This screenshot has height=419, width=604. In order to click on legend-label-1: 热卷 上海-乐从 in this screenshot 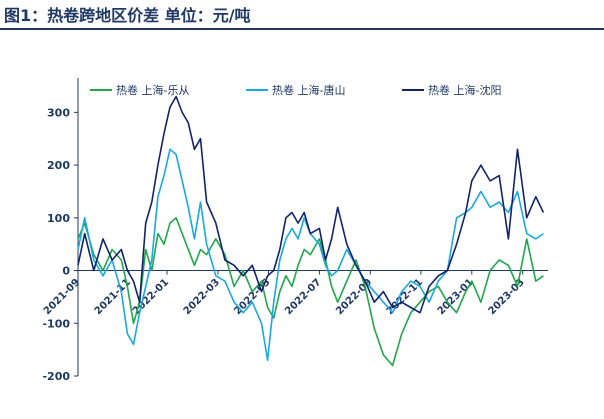, I will do `click(152, 90)`.